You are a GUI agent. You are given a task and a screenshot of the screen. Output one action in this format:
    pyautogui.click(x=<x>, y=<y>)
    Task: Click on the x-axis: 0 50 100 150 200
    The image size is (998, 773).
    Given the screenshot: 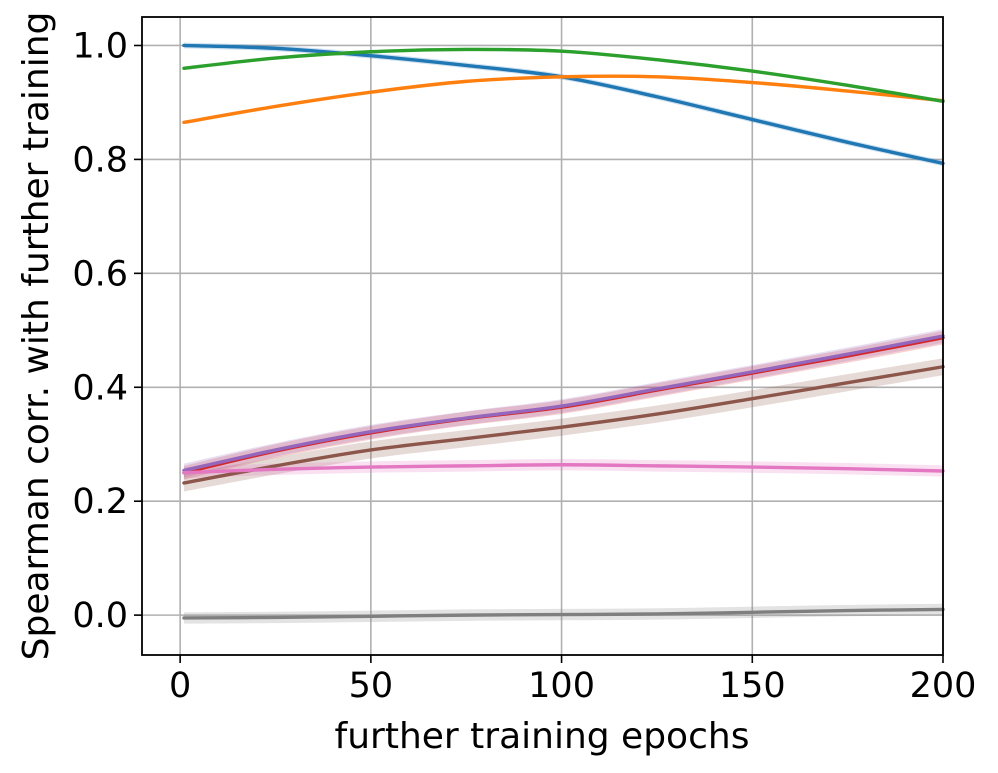 What is the action you would take?
    pyautogui.click(x=572, y=680)
    